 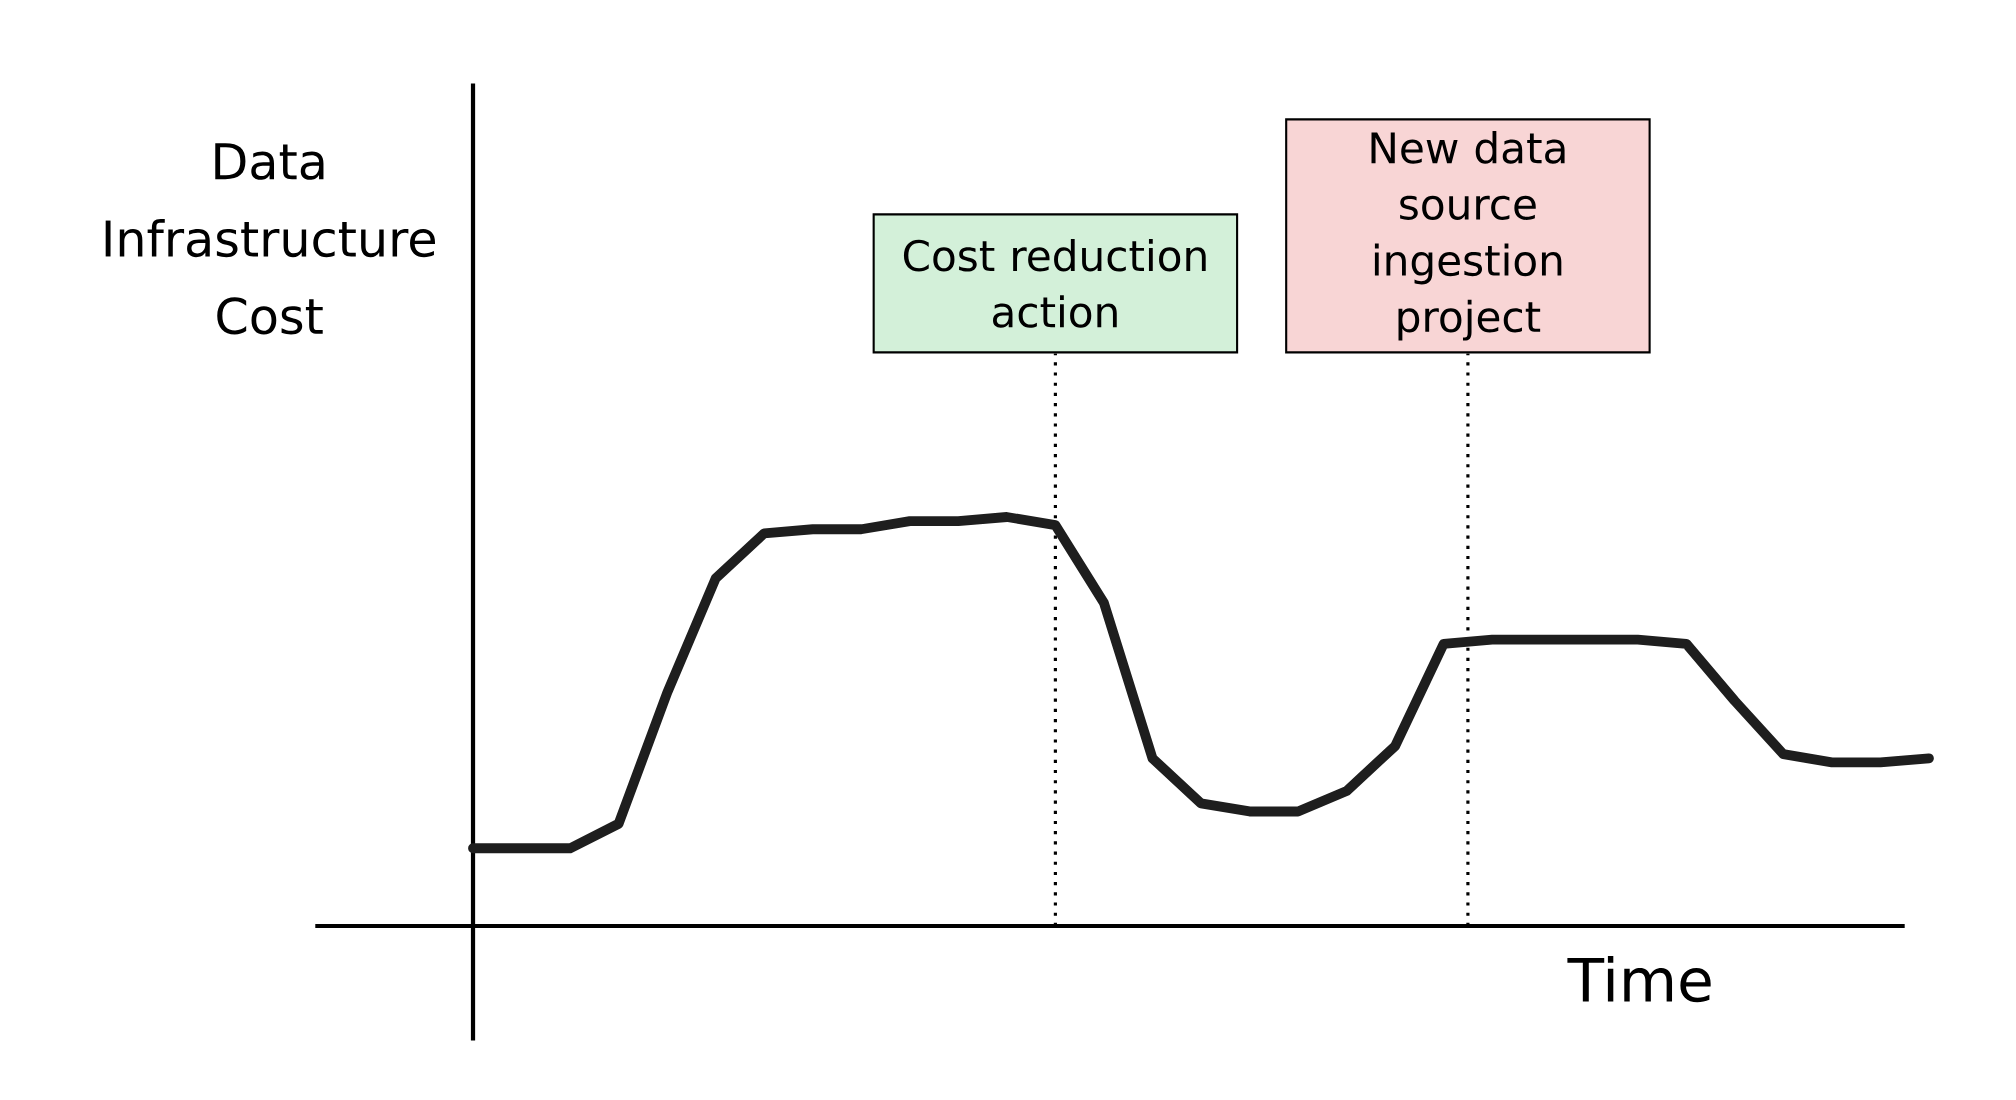 I want to click on y-axis-title: Data Infrastructure Cost, so click(x=270, y=239).